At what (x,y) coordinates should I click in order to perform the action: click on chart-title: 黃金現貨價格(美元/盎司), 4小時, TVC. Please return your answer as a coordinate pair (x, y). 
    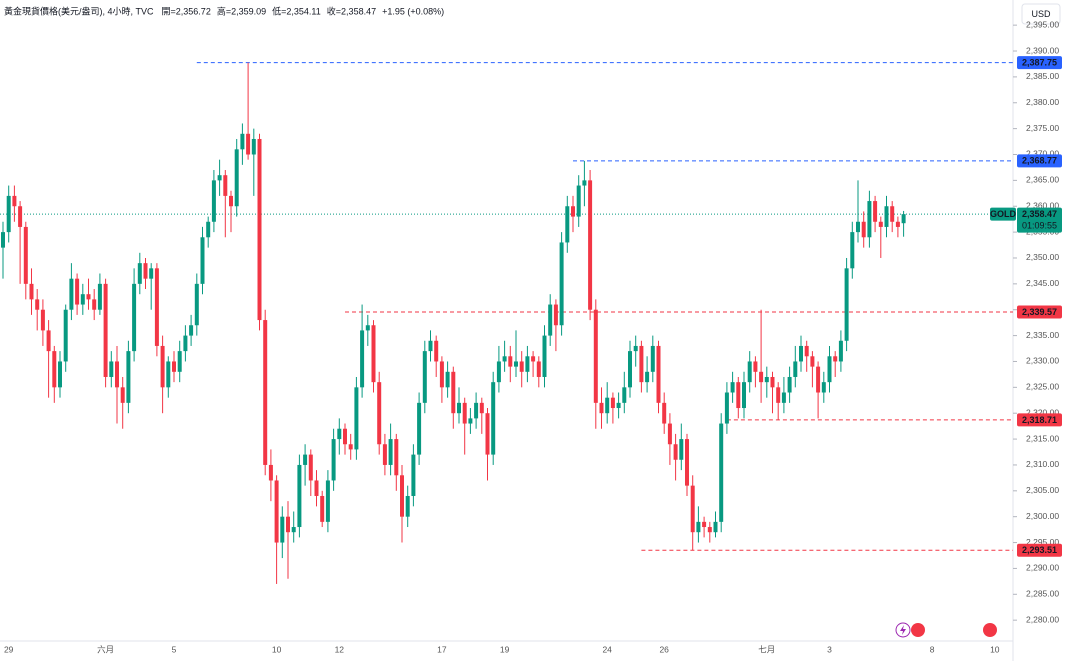
    Looking at the image, I should click on (79, 10).